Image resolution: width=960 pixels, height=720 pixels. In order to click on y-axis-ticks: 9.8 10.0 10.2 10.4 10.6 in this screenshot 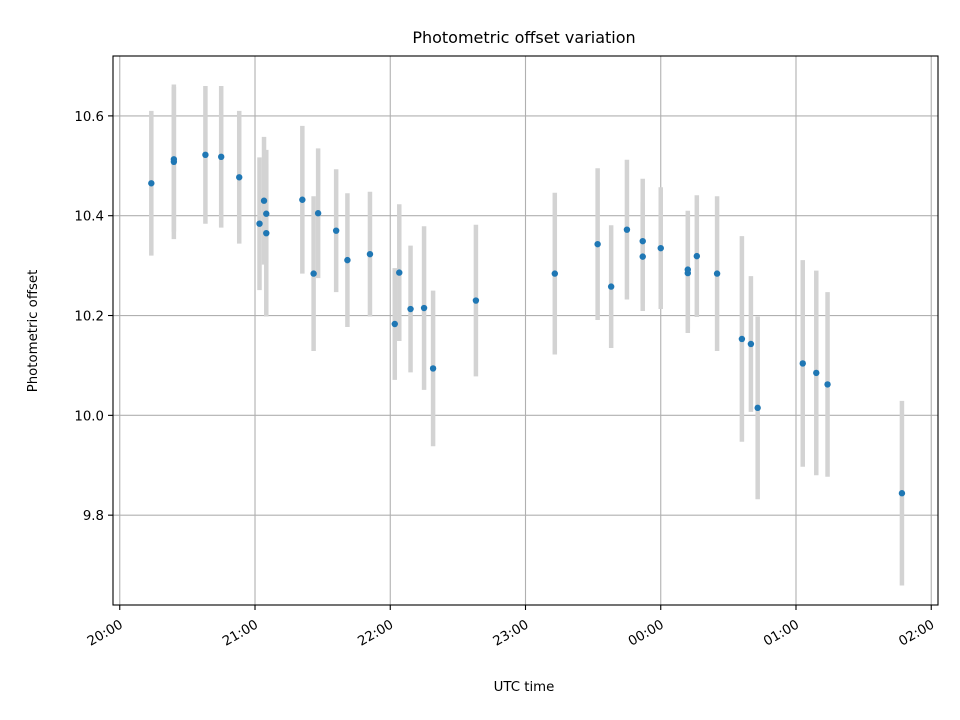, I will do `click(93, 317)`.